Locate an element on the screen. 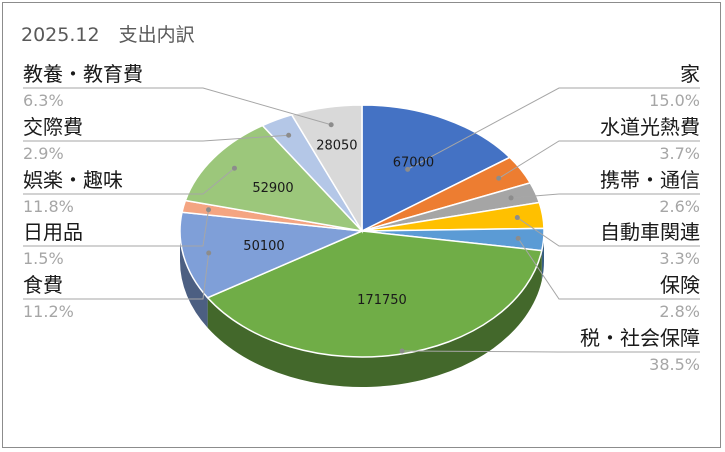  slice-percent-label: 3.3% is located at coordinates (679, 258).